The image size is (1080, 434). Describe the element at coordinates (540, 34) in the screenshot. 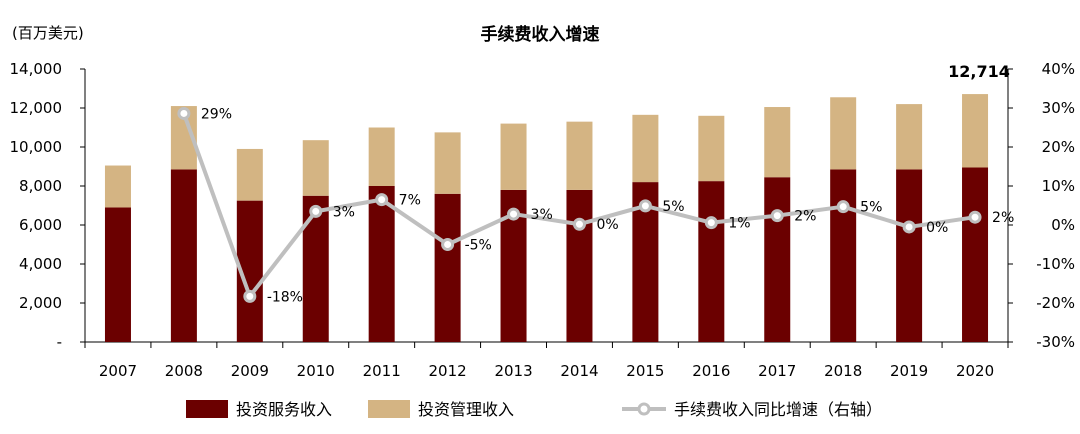

I see `chart-title: 手续费收入增速` at that location.